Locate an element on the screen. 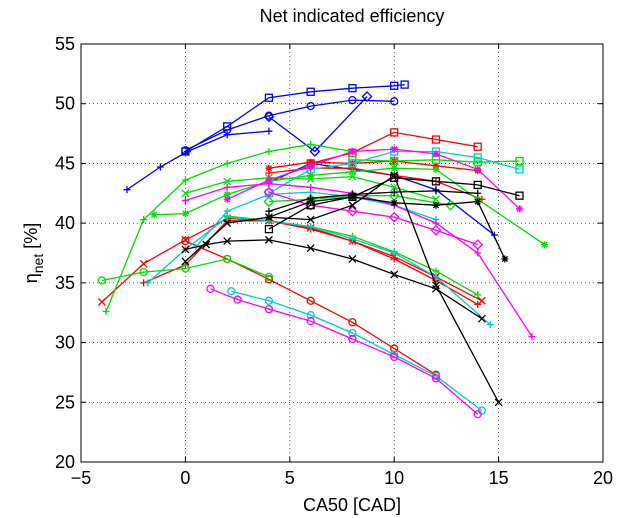 The image size is (621, 518). y-tick-label: 50 is located at coordinates (65, 104).